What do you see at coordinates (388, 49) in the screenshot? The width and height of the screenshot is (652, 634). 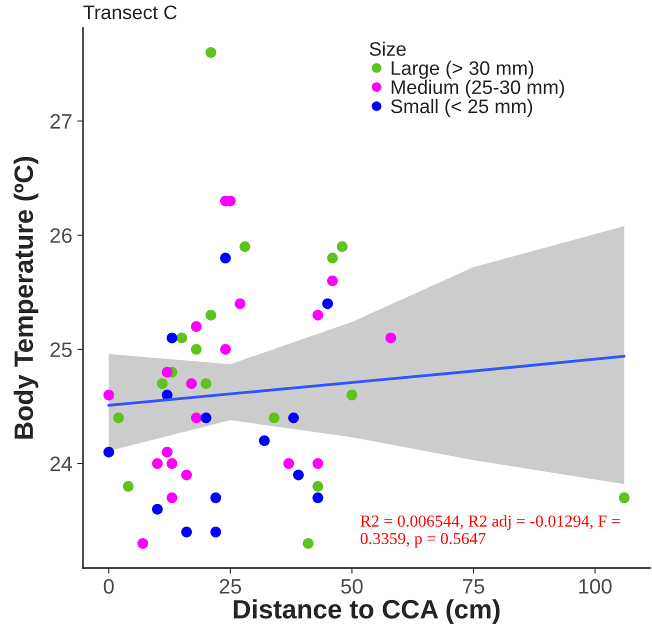 I see `legend-title: Size` at bounding box center [388, 49].